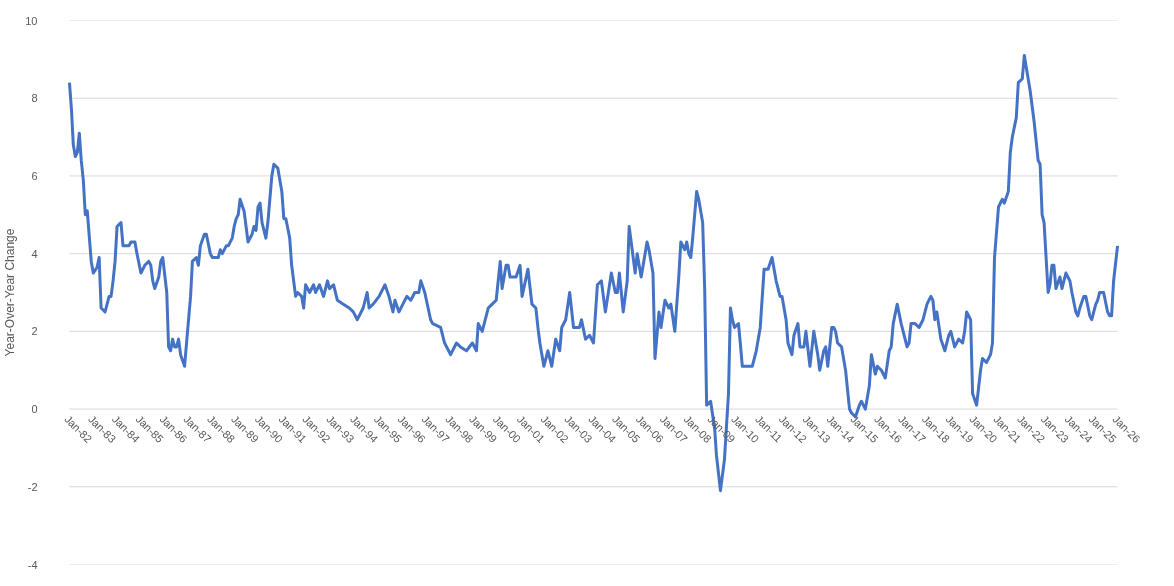 The height and width of the screenshot is (586, 1174). What do you see at coordinates (34, 253) in the screenshot?
I see `y-tick-label: 4` at bounding box center [34, 253].